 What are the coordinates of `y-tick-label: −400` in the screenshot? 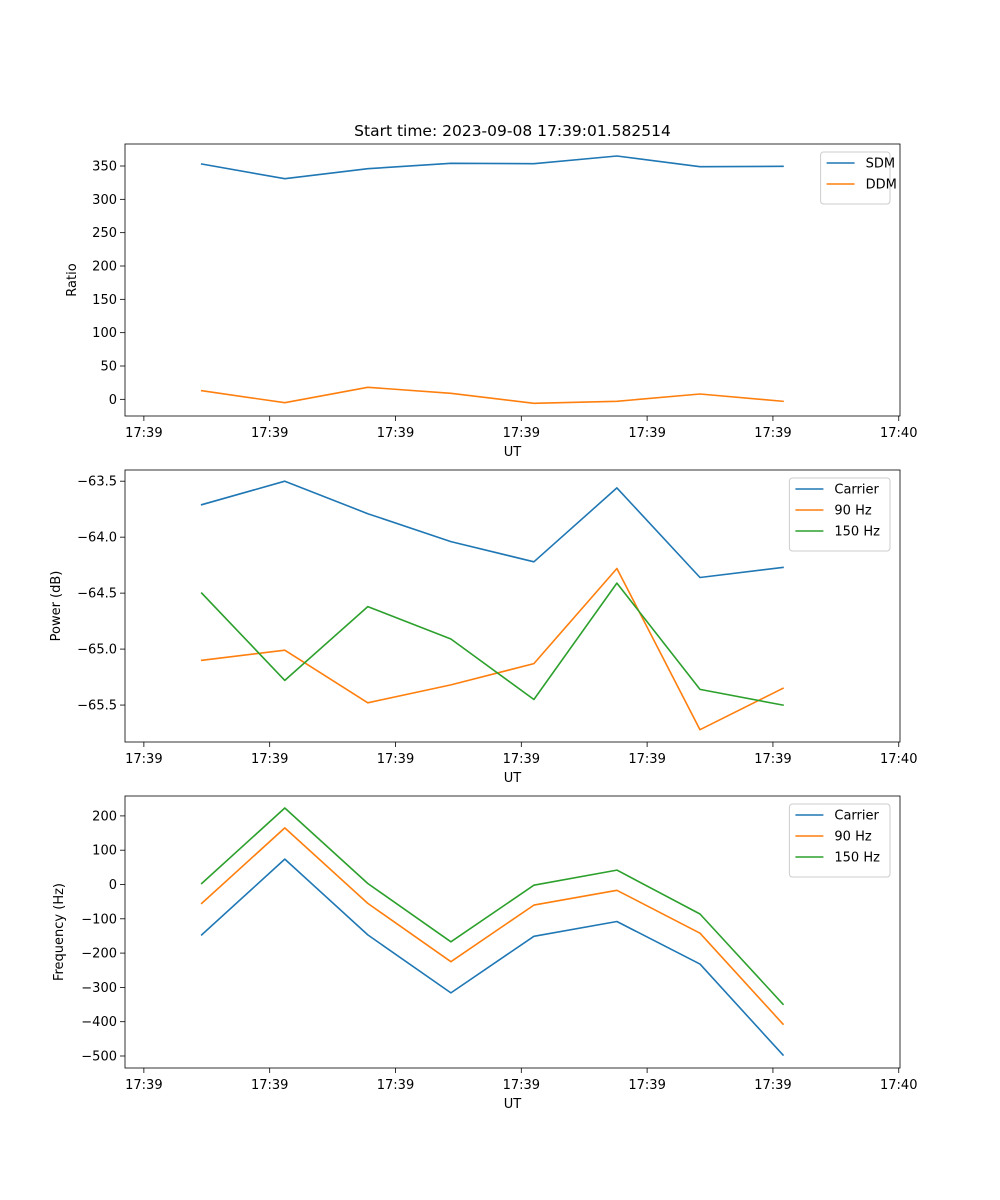 It's located at (99, 1022).